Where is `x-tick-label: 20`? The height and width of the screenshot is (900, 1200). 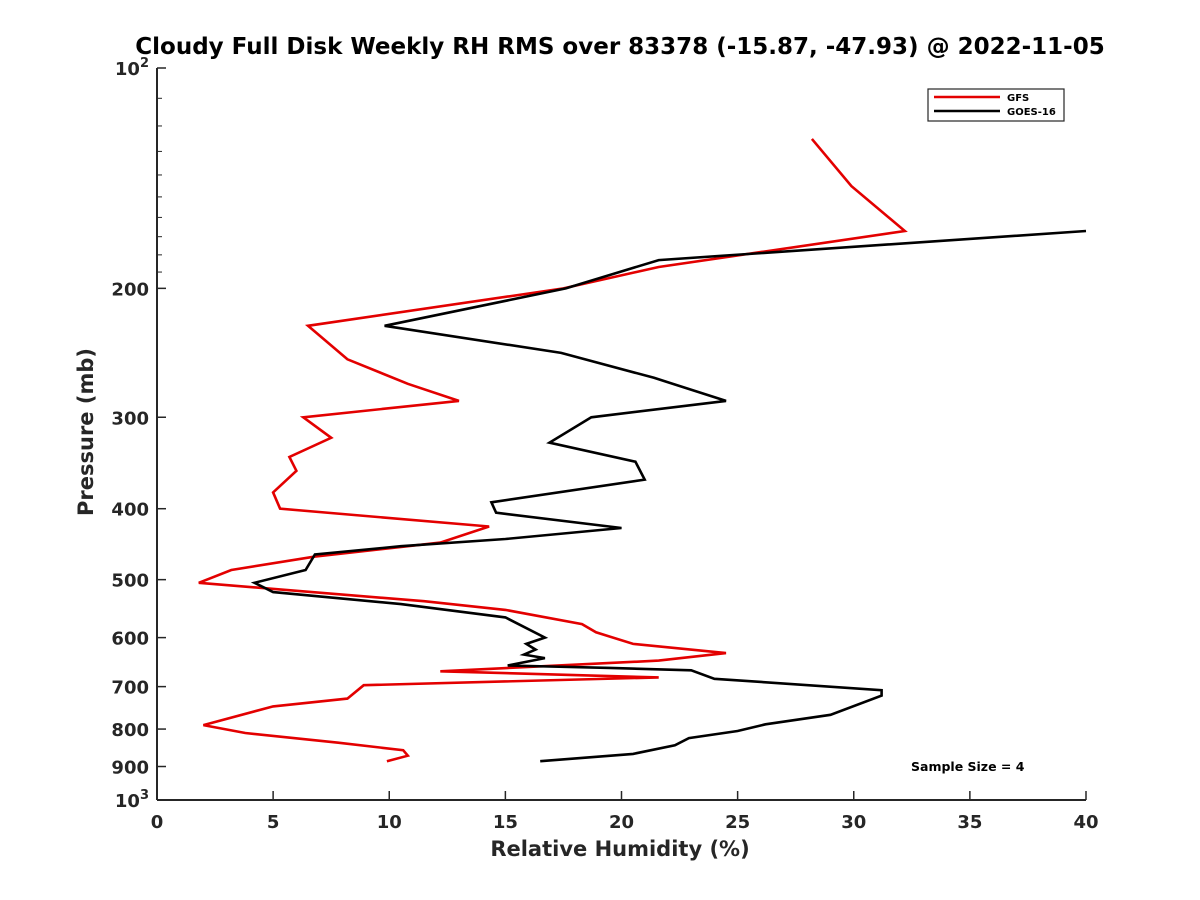 x-tick-label: 20 is located at coordinates (621, 822).